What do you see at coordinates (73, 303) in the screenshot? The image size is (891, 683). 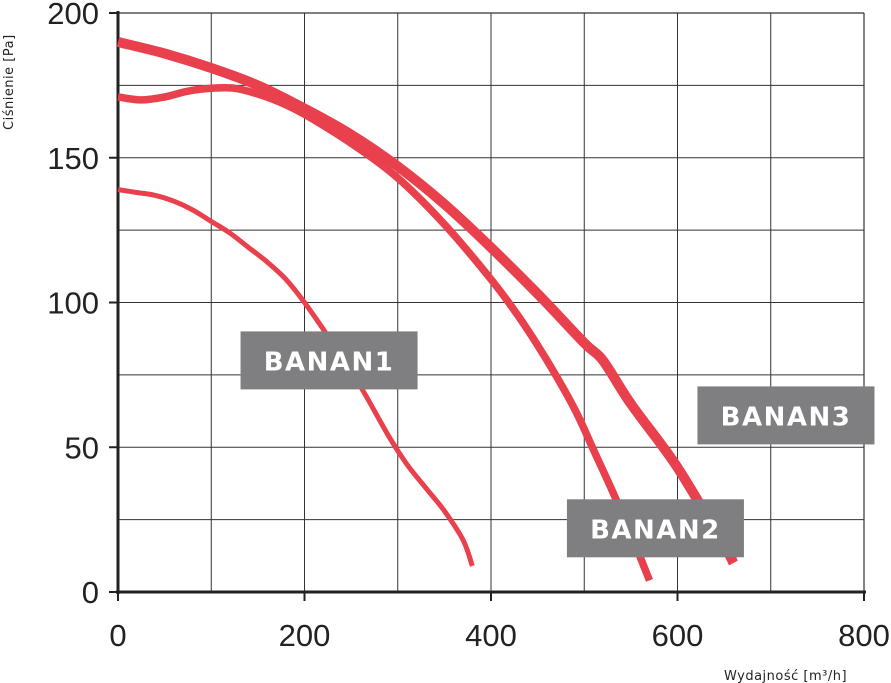 I see `y-tick-label: 100` at bounding box center [73, 303].